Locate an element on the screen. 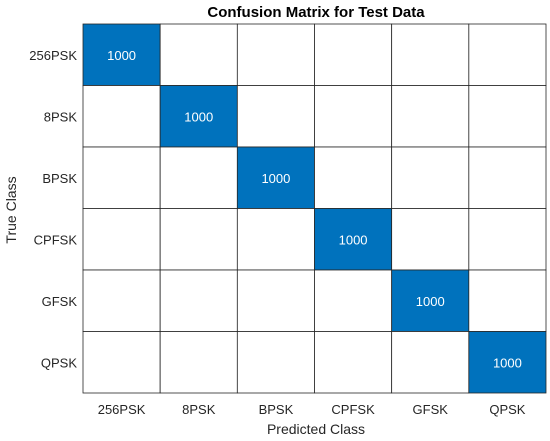 This screenshot has height=441, width=550. cell-value-CPFSK-CPFSK: 1000 is located at coordinates (353, 239).